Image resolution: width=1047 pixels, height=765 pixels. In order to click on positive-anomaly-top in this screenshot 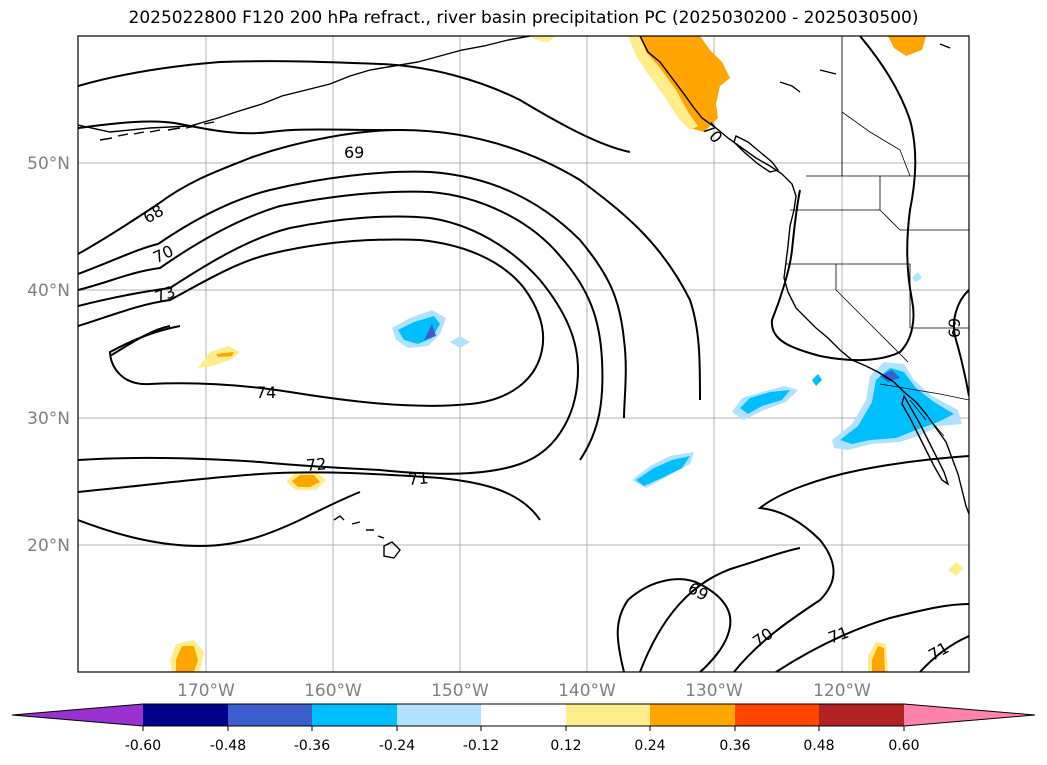, I will do `click(543, 39)`.